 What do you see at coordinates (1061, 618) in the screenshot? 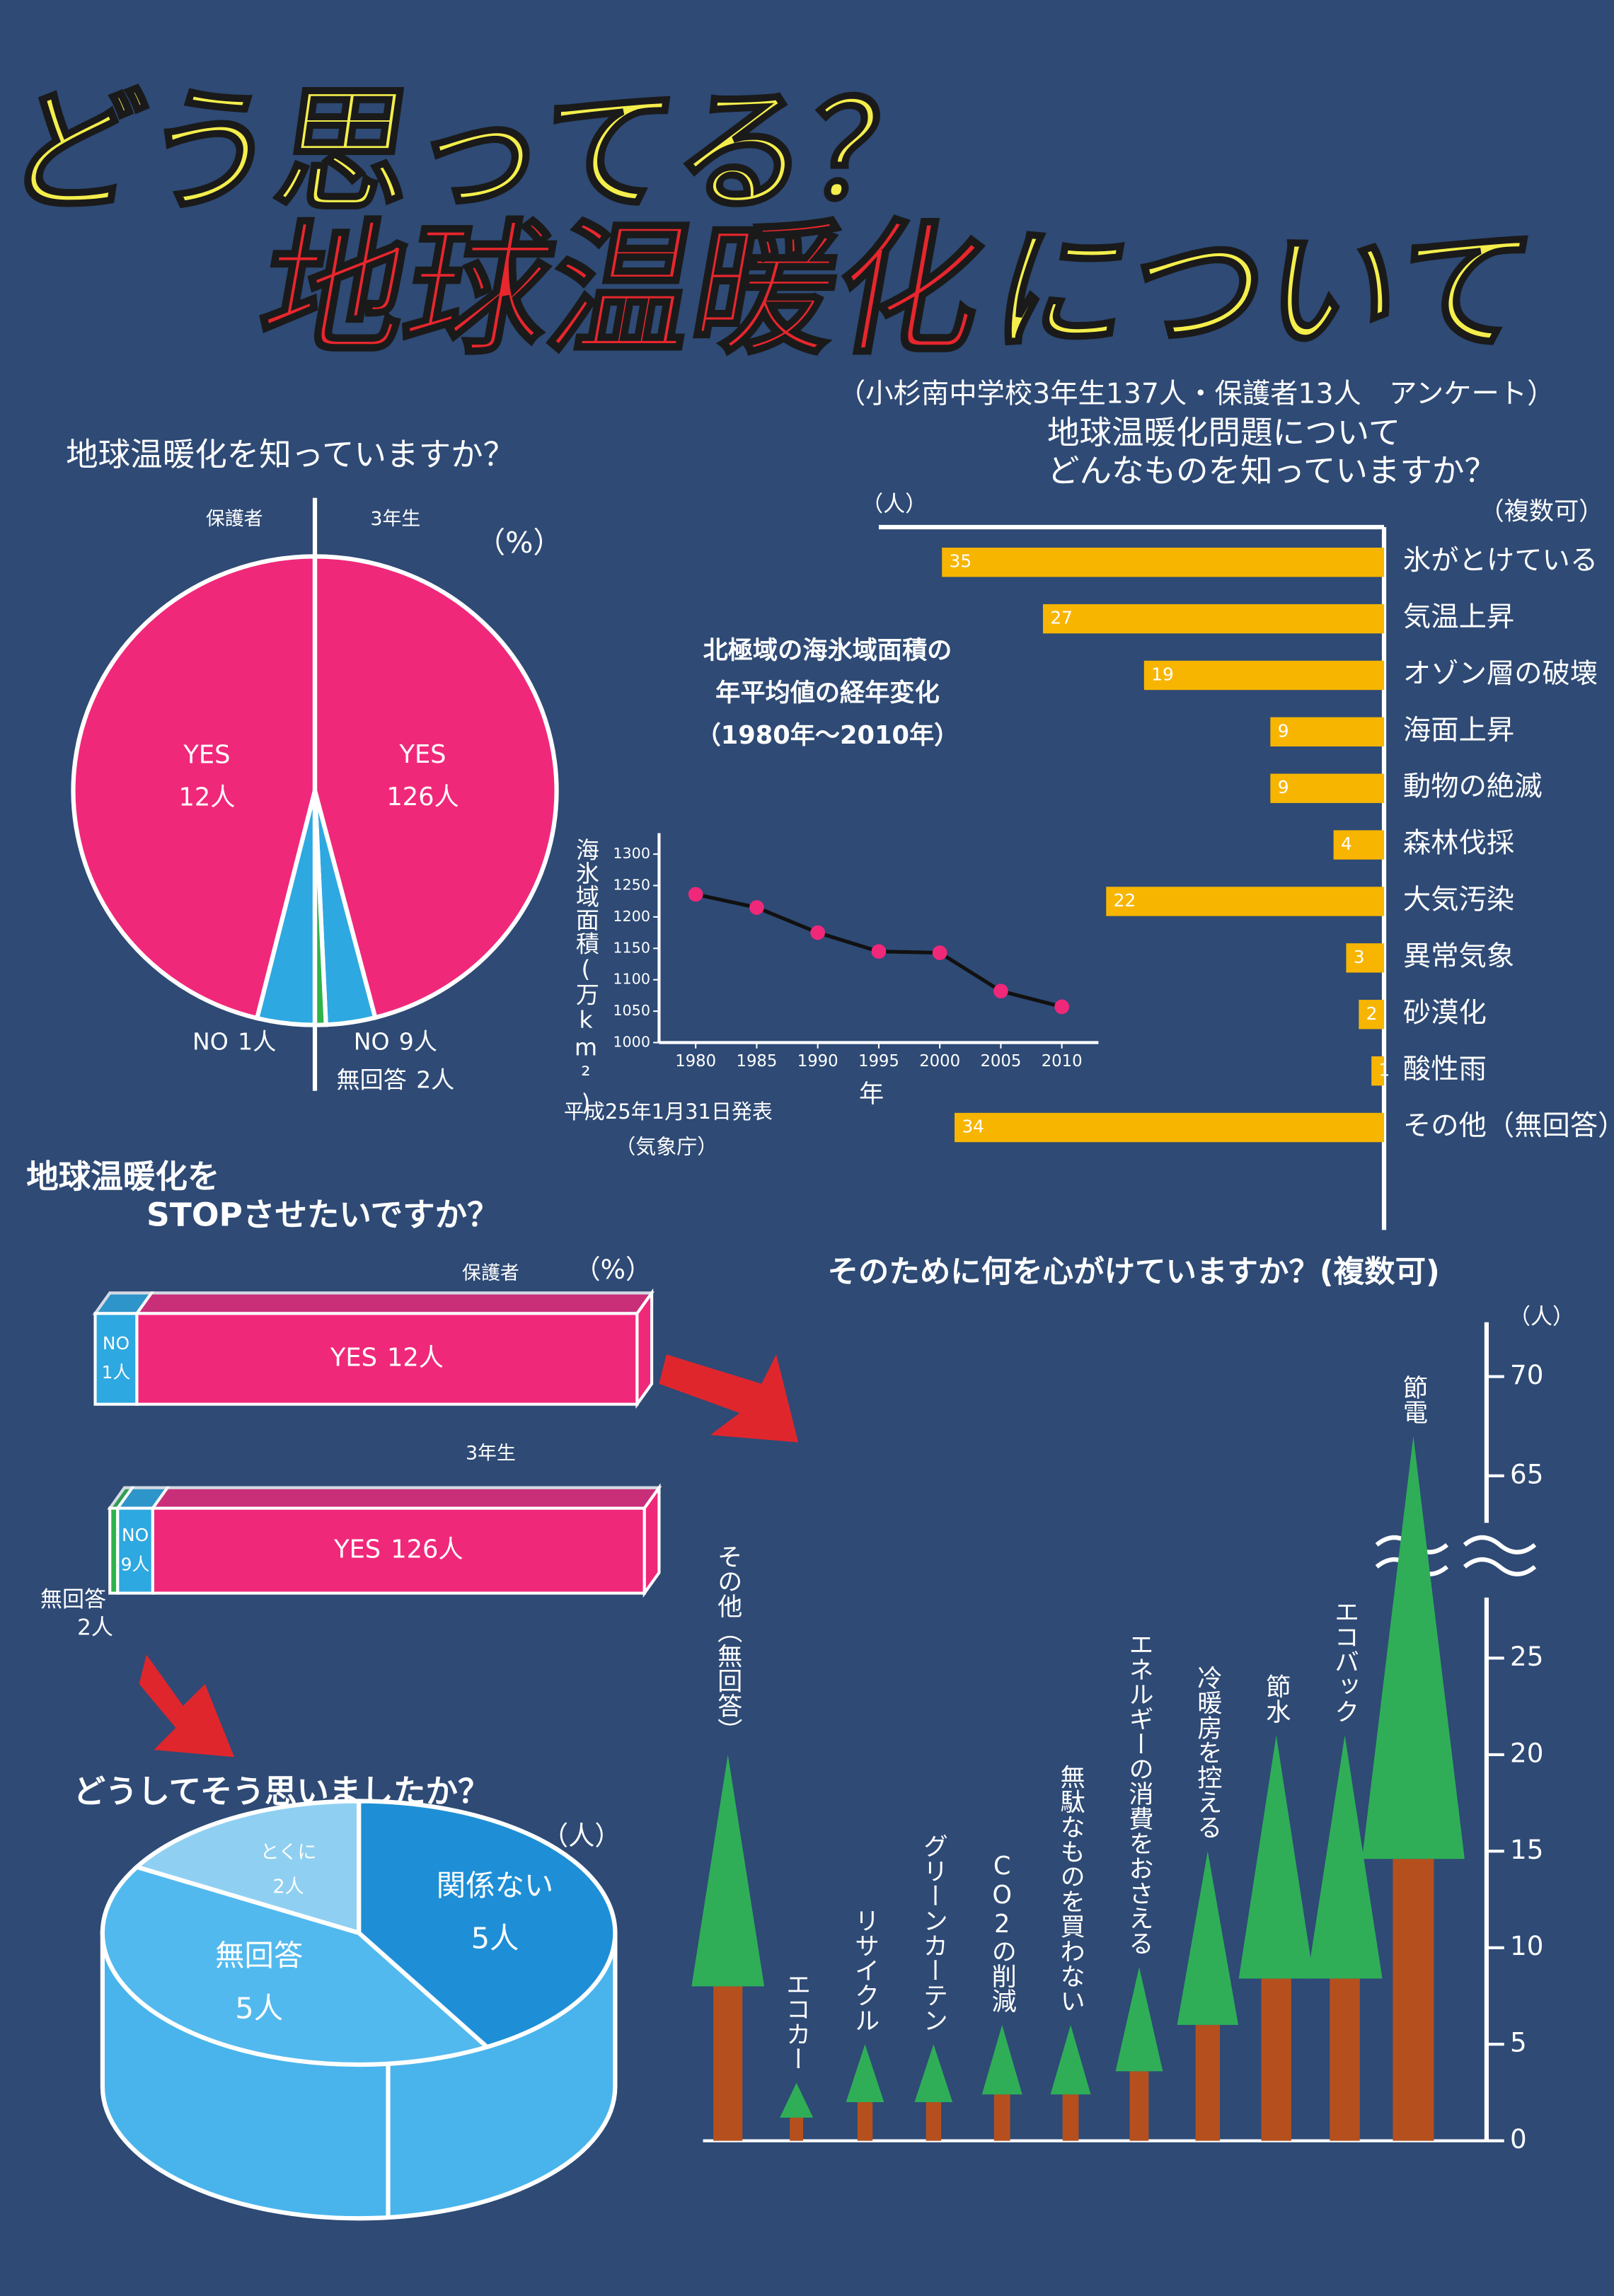
I see `value-label: 27` at bounding box center [1061, 618].